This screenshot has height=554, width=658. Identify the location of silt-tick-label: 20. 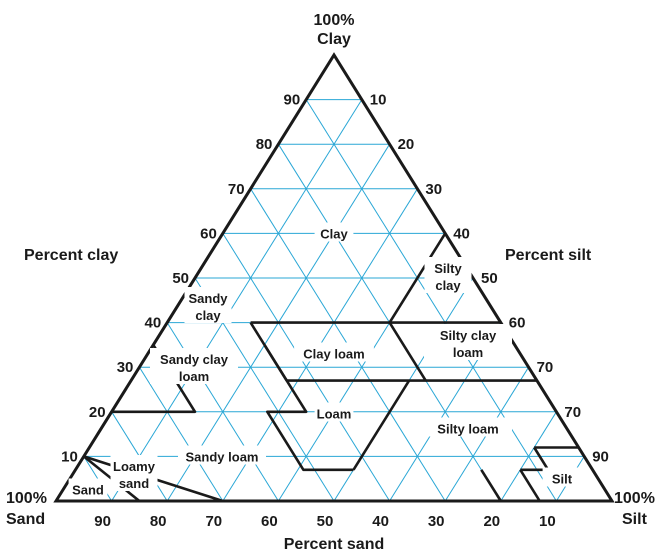
(406, 144).